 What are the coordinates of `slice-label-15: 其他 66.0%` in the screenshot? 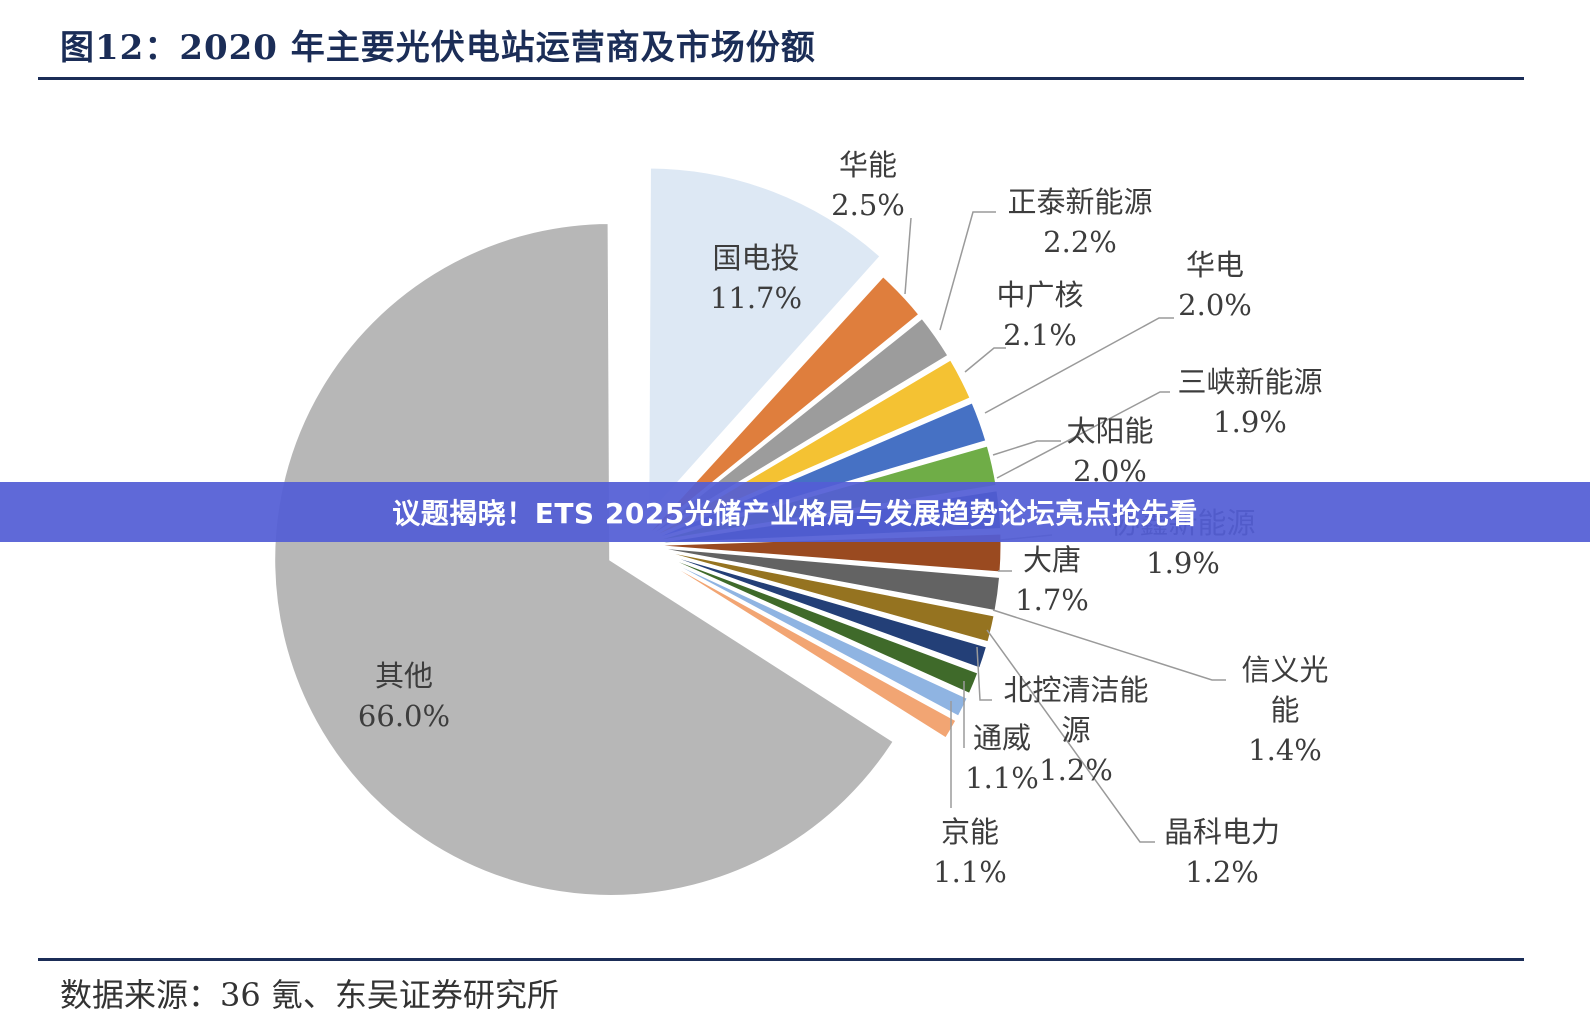 It's located at (404, 696).